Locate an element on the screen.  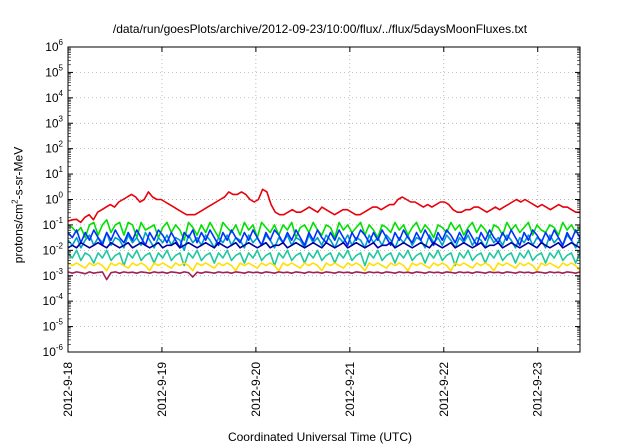
x-tick-label: 2012-9-22 is located at coordinates (444, 389).